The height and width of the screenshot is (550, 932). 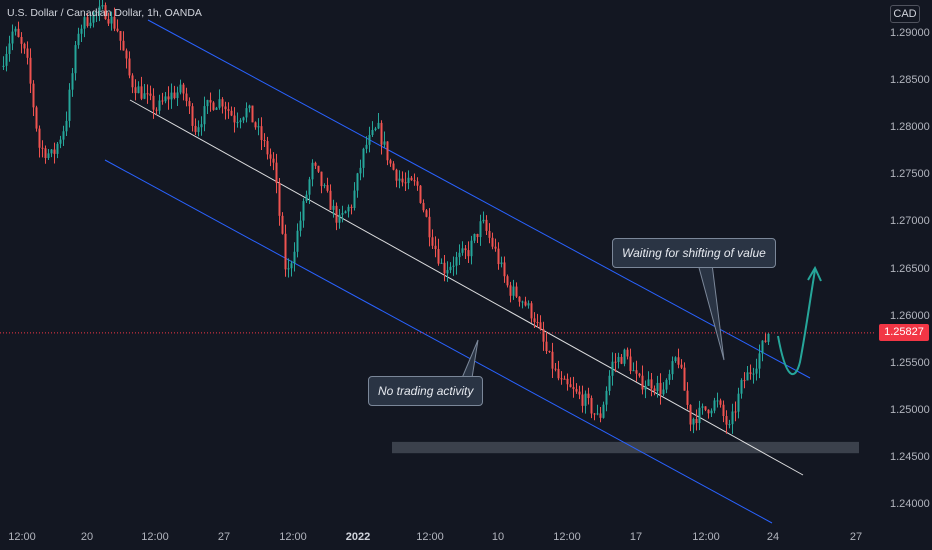 I want to click on y-tick-label: 1.27000, so click(x=910, y=221).